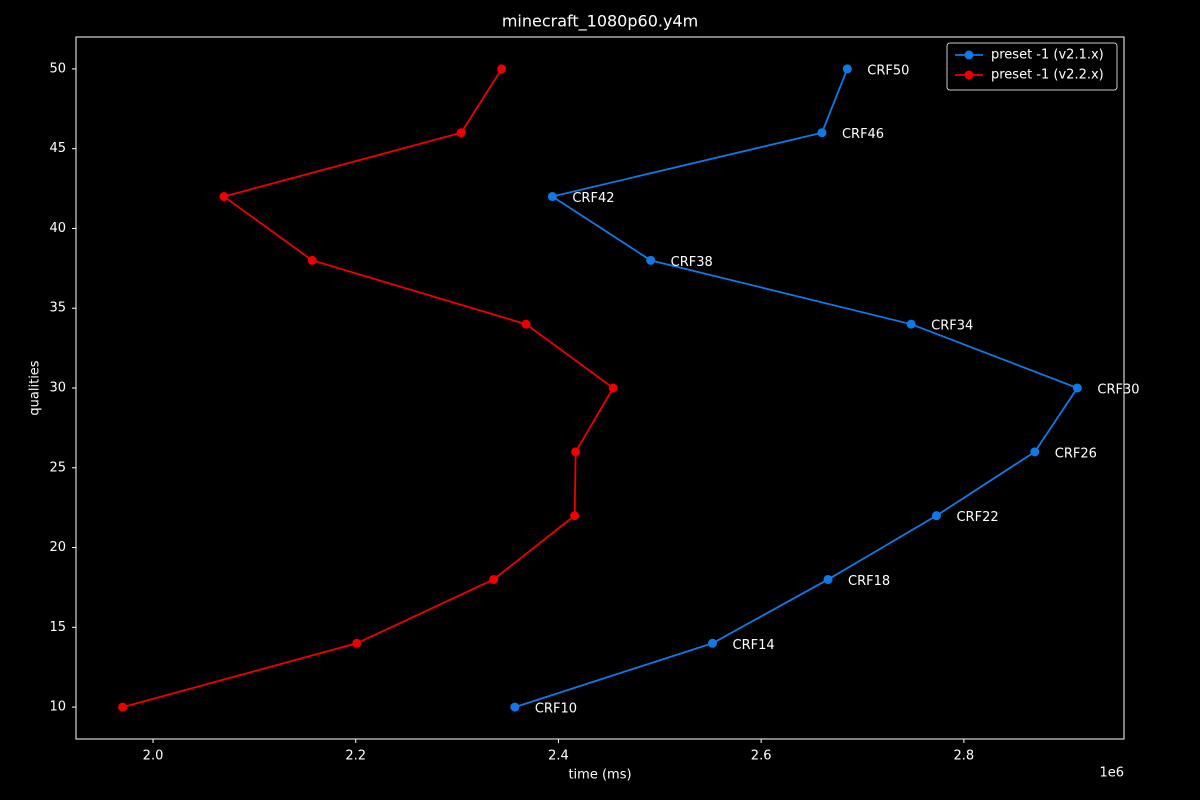  Describe the element at coordinates (977, 517) in the screenshot. I see `point-annotation: CRF22` at that location.